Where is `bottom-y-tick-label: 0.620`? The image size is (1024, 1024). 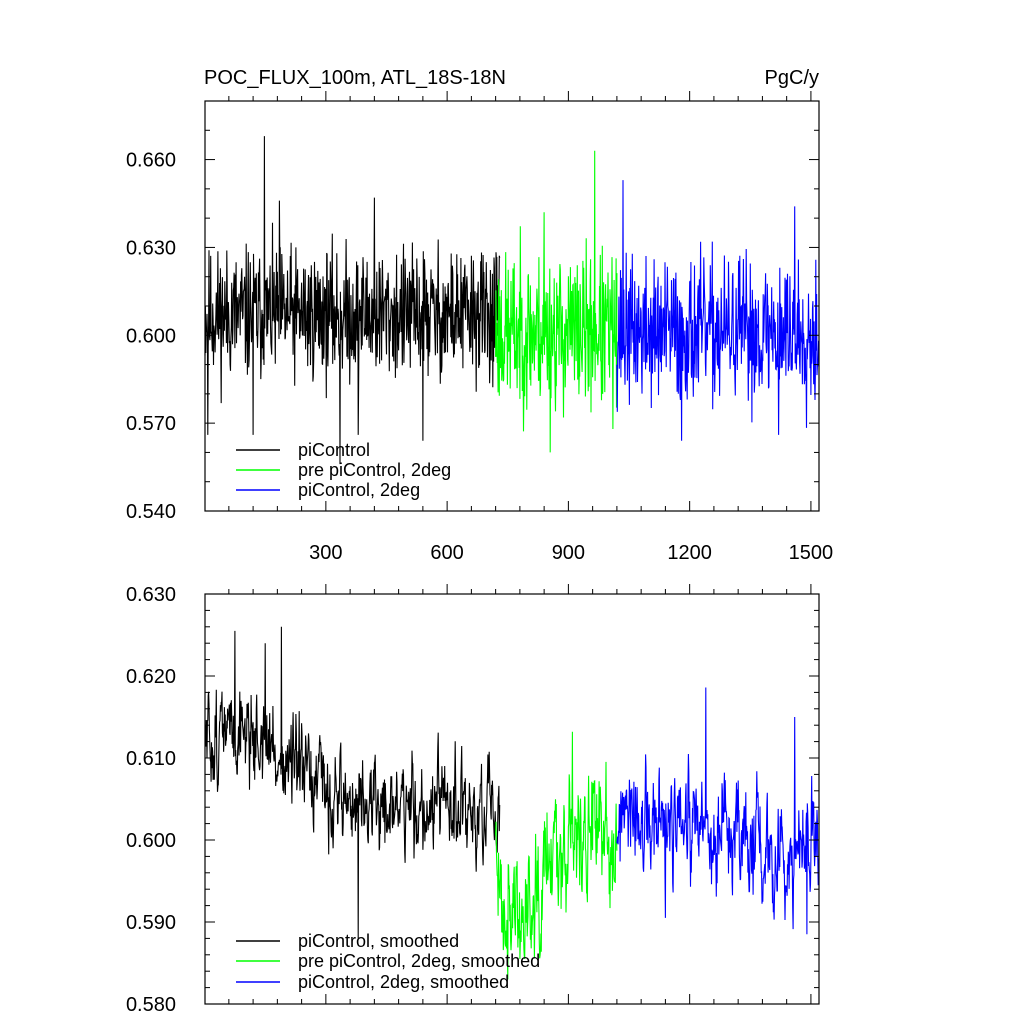
bottom-y-tick-label: 0.620 is located at coordinates (151, 677).